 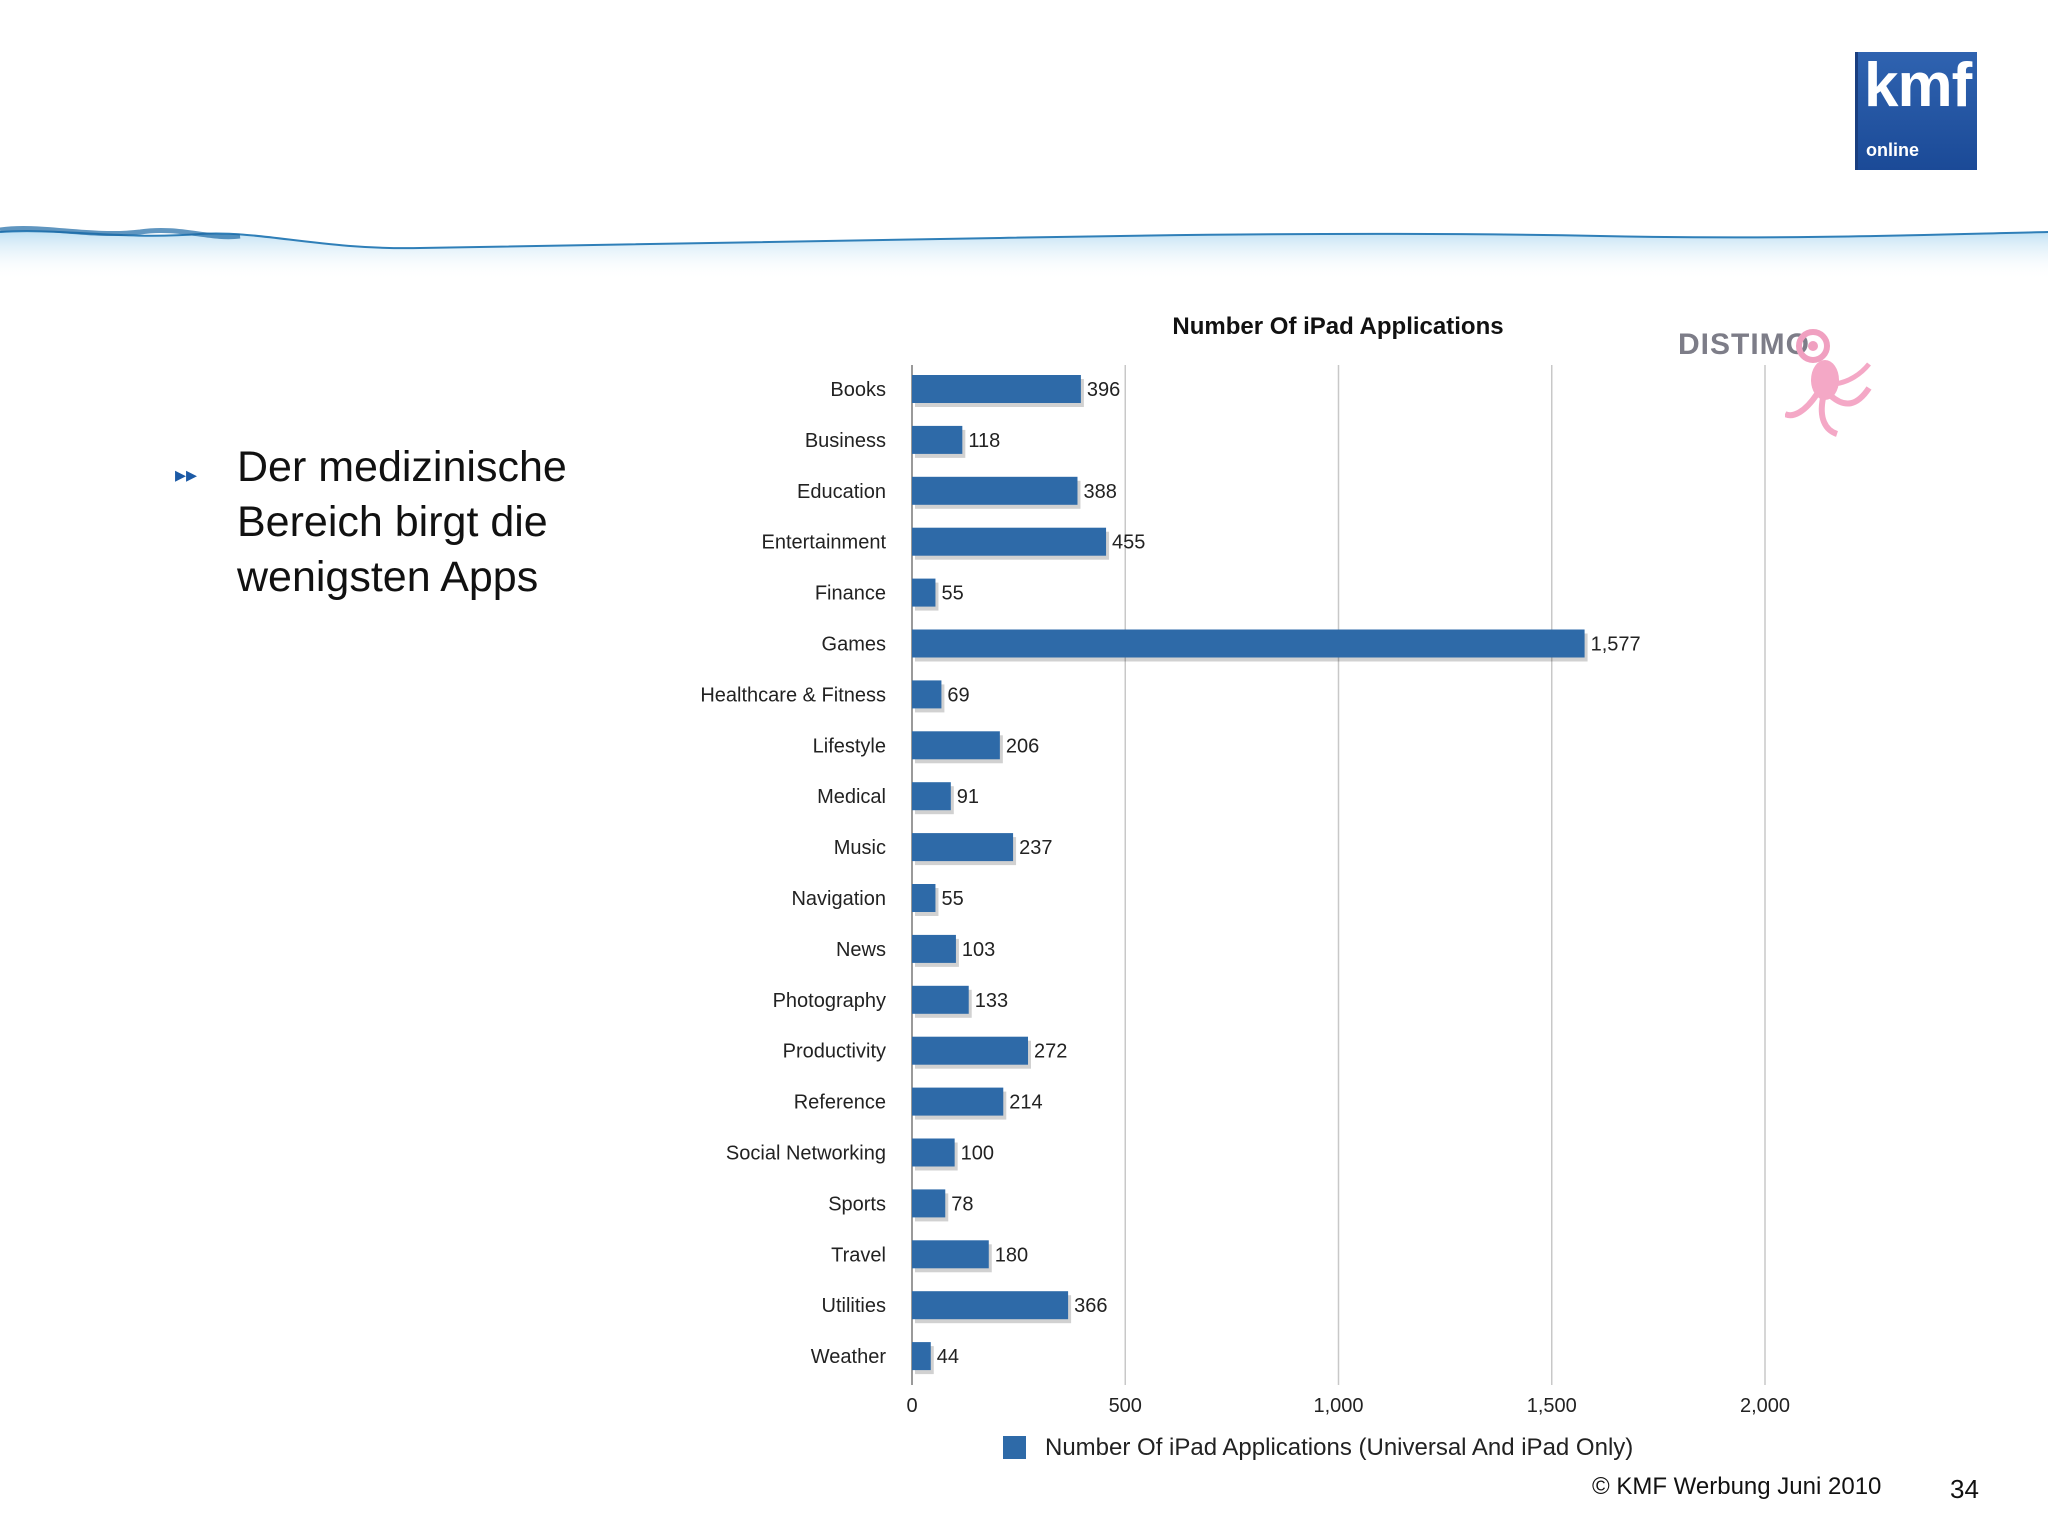 I want to click on x-tick-label: 1,500, so click(x=1552, y=1406).